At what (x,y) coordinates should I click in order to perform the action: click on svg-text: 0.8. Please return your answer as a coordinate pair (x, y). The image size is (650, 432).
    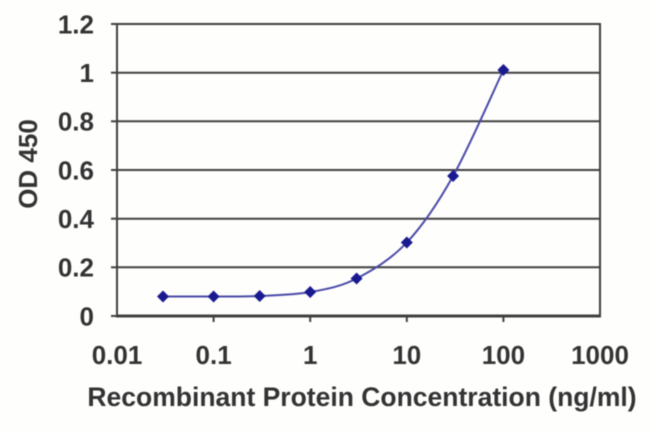
    Looking at the image, I should click on (76, 122).